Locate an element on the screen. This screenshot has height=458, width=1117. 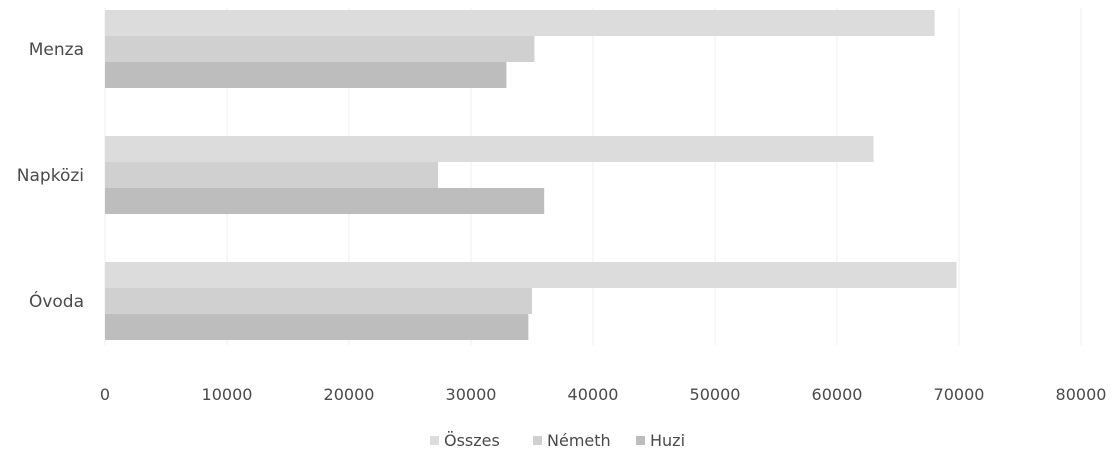
x-tick-label: 20000 is located at coordinates (349, 394).